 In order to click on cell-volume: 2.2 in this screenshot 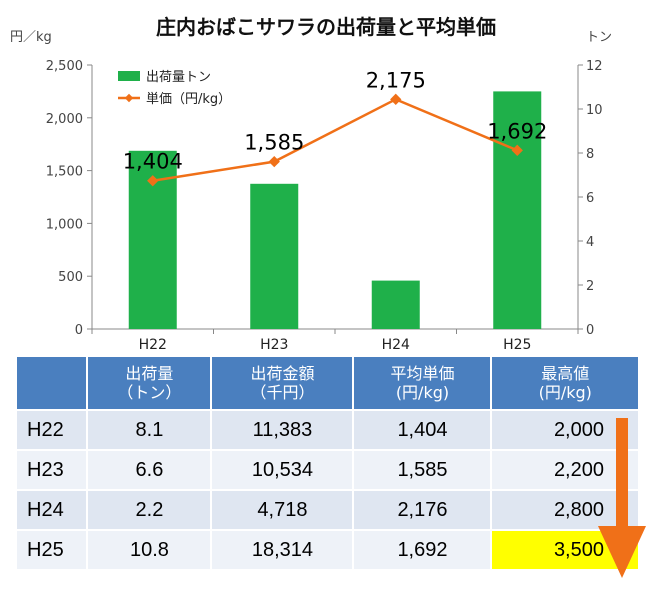, I will do `click(149, 510)`.